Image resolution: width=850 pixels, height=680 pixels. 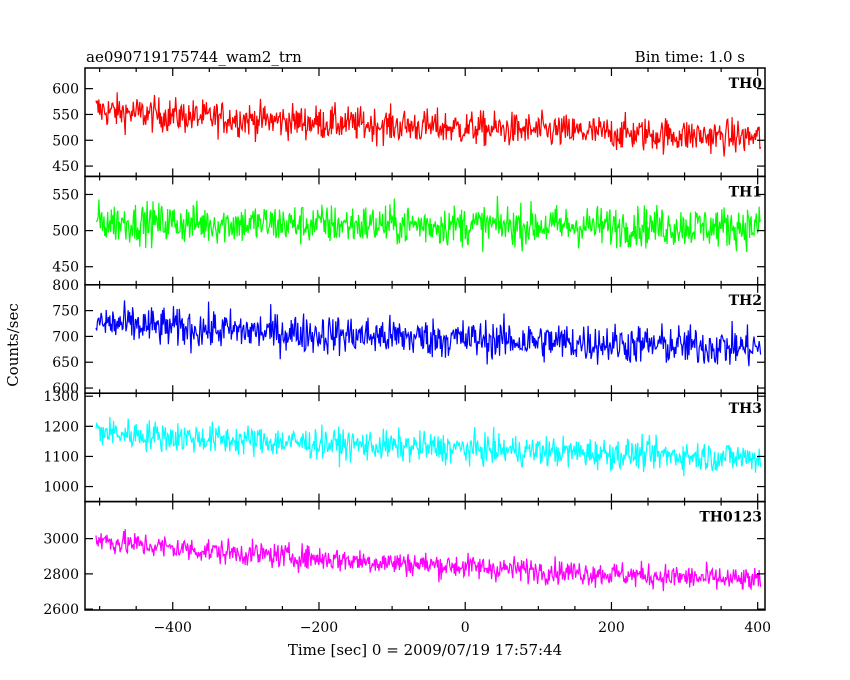 What do you see at coordinates (65, 312) in the screenshot?
I see `y-tick-label: 750` at bounding box center [65, 312].